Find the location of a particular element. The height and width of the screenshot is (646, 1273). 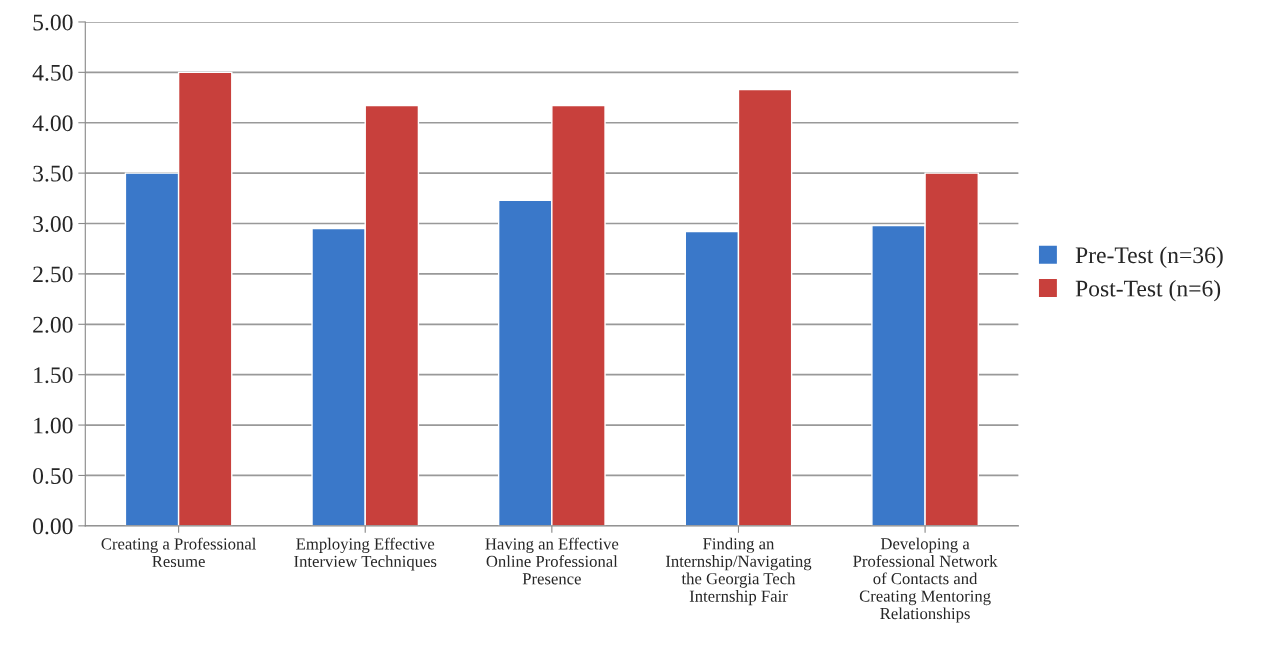

x-tick-label: Having an Effective Online Professional Presence is located at coordinates (552, 561).